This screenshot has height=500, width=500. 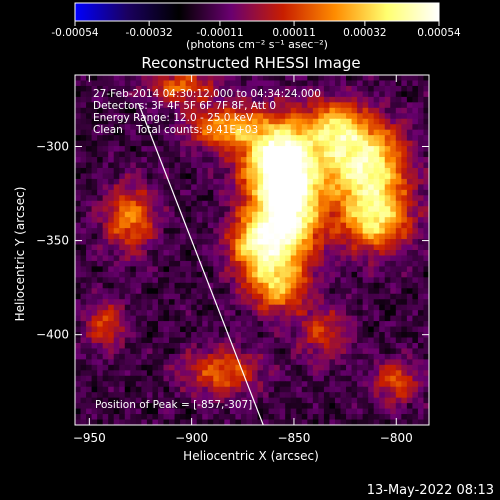 I want to click on annotation-time-range: 27-Feb-2014 04:30:12.000 to 04:34:24.000, so click(x=207, y=94).